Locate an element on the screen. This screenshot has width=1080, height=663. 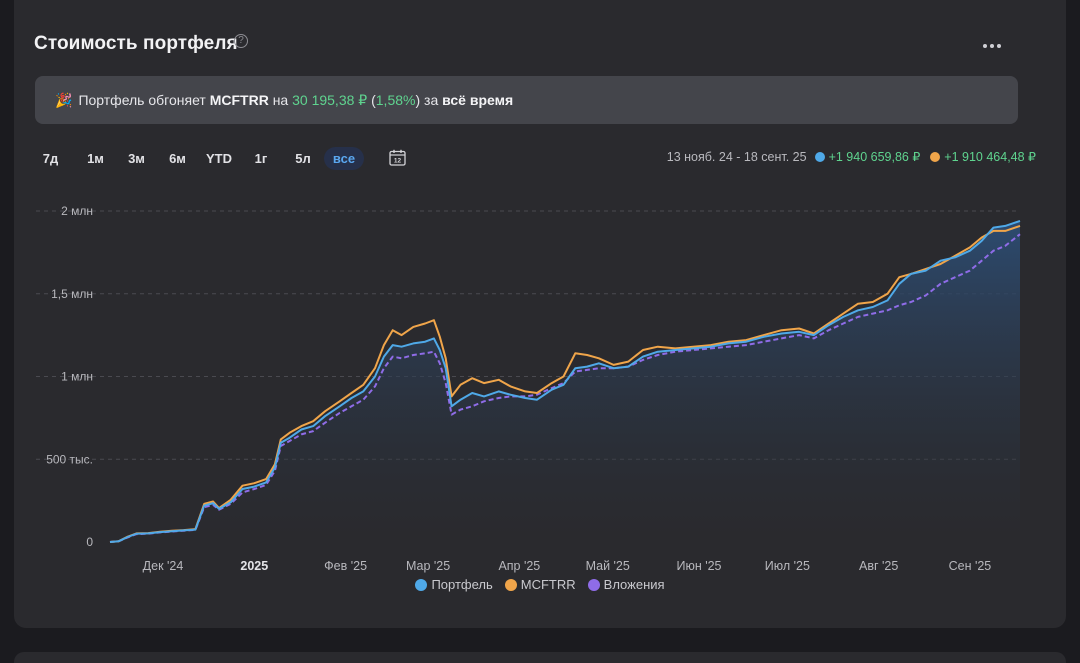
legend-item-mcftrr: MCFTRR is located at coordinates (540, 584).